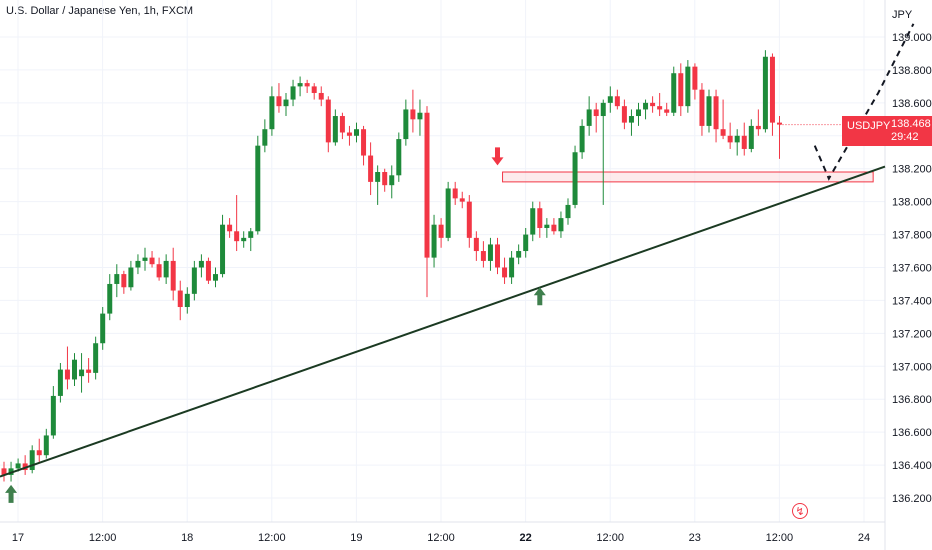 The width and height of the screenshot is (932, 550). What do you see at coordinates (869, 126) in the screenshot?
I see `price-tag-symbol: USDJPY` at bounding box center [869, 126].